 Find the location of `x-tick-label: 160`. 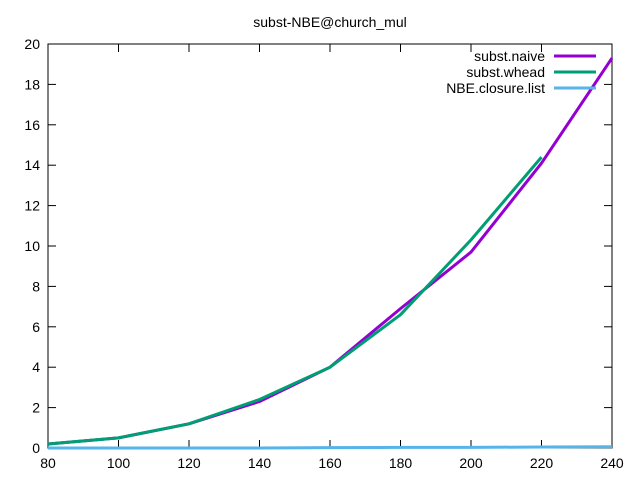

x-tick-label: 160 is located at coordinates (330, 463).